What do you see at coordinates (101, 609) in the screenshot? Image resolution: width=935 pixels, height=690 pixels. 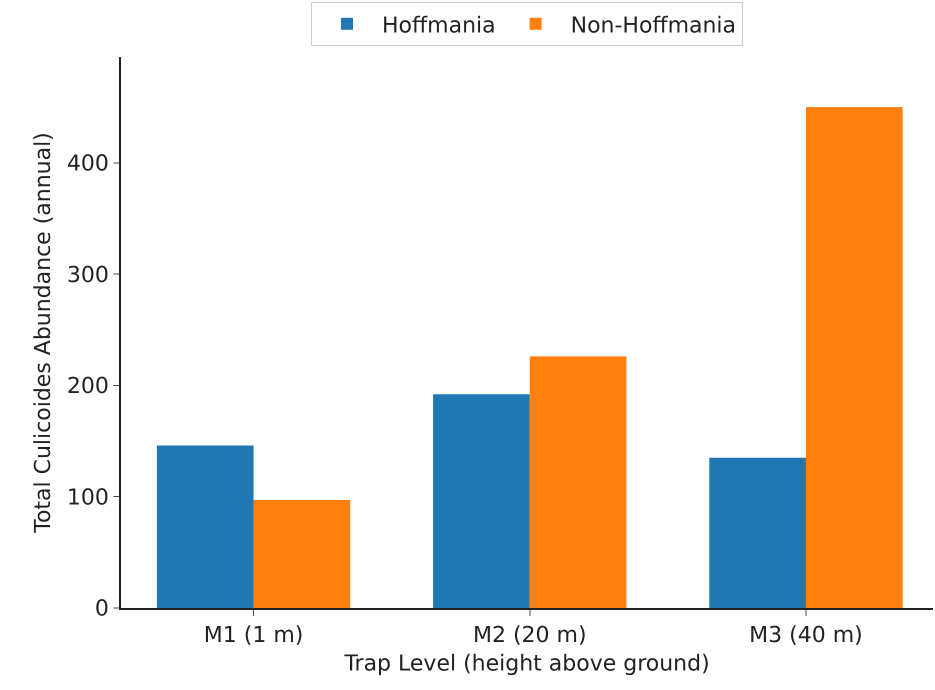 I see `y-tick-label: 0` at bounding box center [101, 609].